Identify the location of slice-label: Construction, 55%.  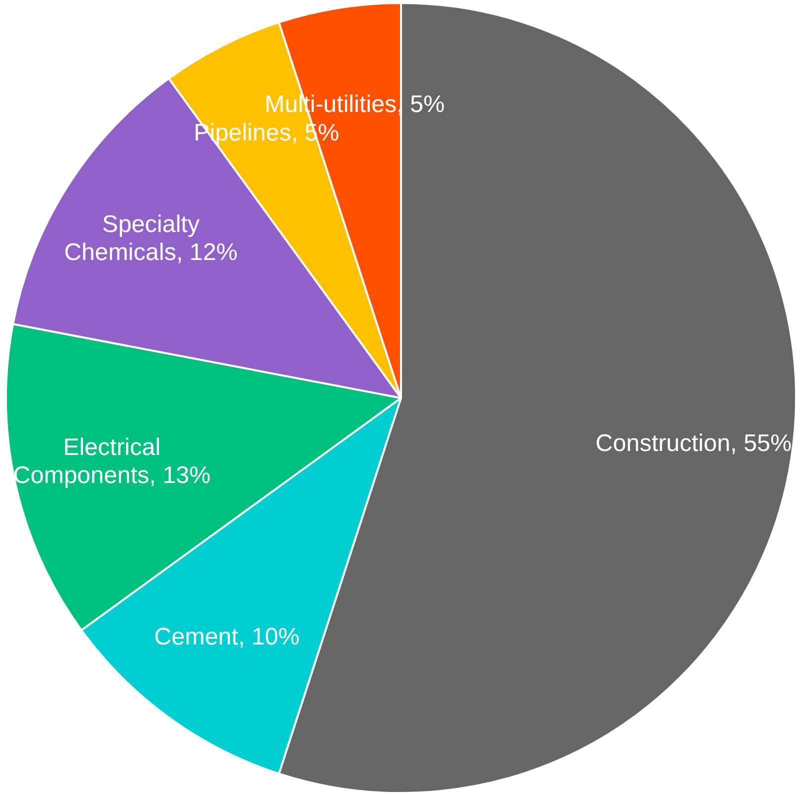
(694, 443).